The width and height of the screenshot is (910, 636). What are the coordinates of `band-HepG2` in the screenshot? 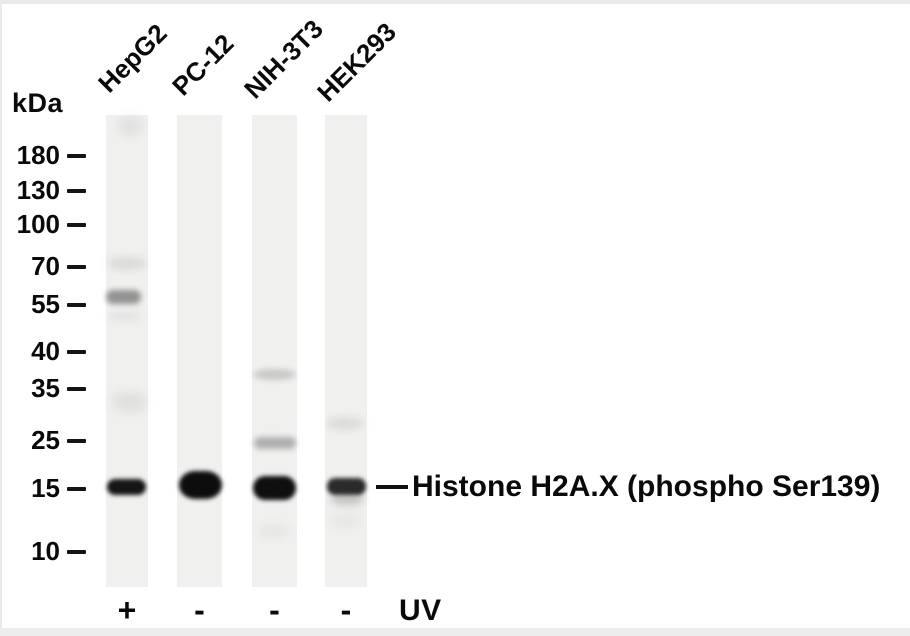 It's located at (130, 126).